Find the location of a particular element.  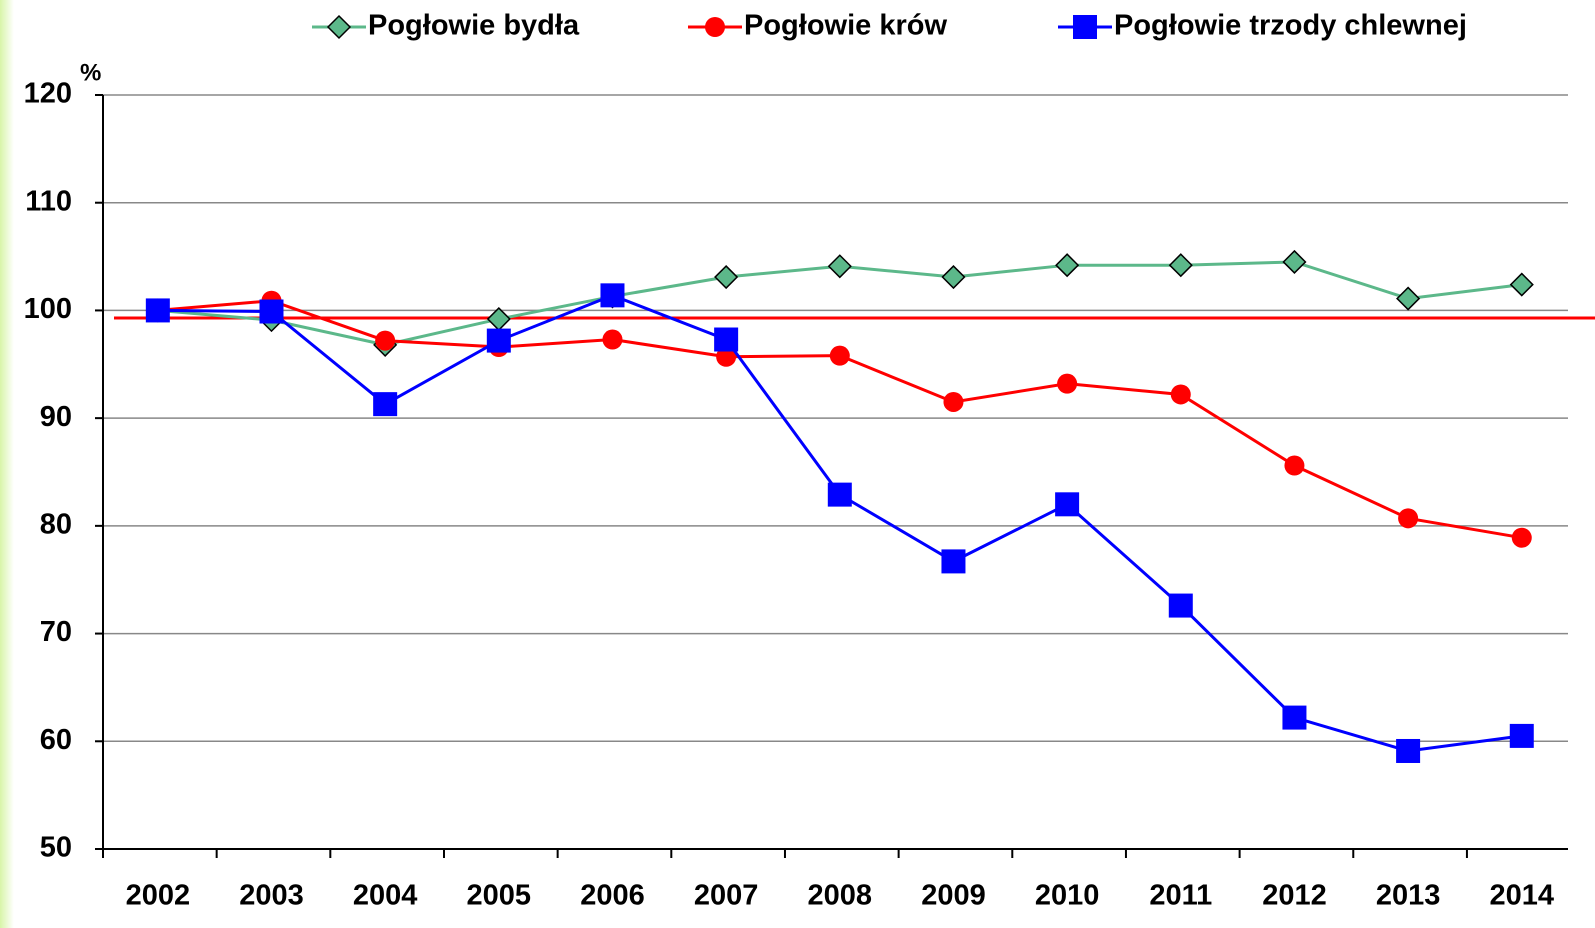

y-tick-label: 70 is located at coordinates (56, 632).